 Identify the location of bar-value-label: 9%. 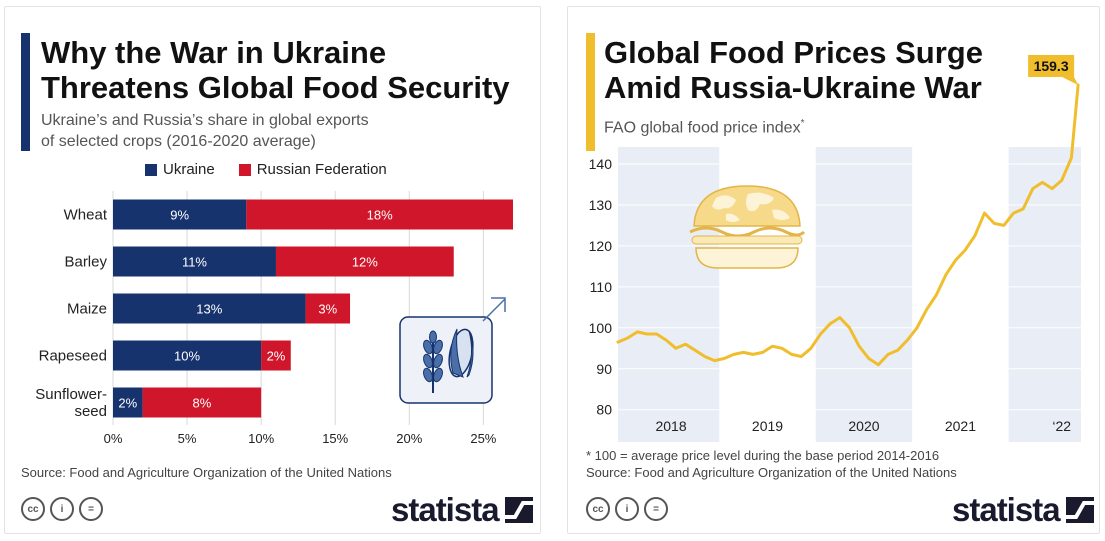
(179, 215).